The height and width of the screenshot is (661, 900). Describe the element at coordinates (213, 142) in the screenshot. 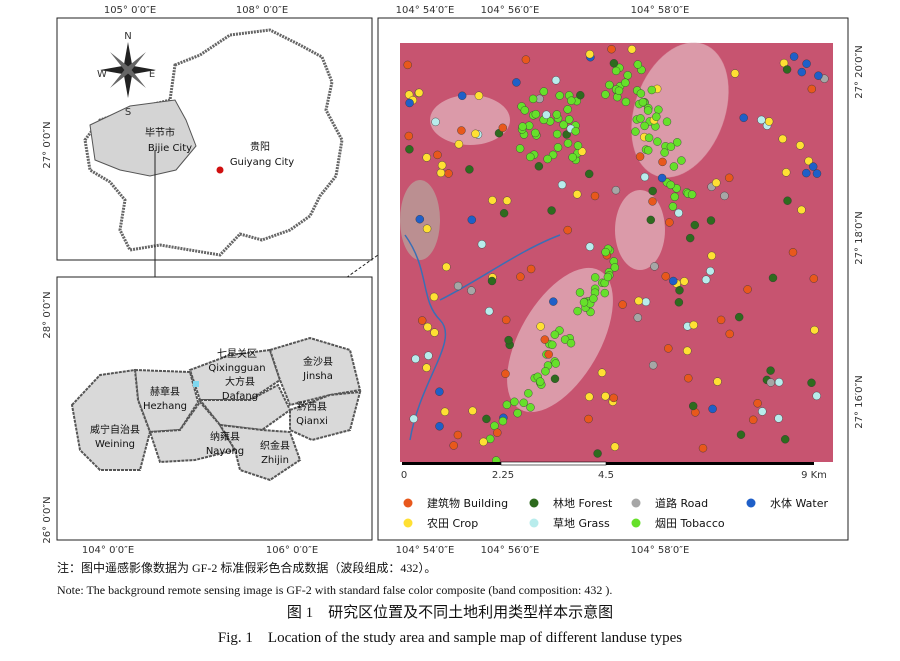

I see `guizhou-outline` at that location.